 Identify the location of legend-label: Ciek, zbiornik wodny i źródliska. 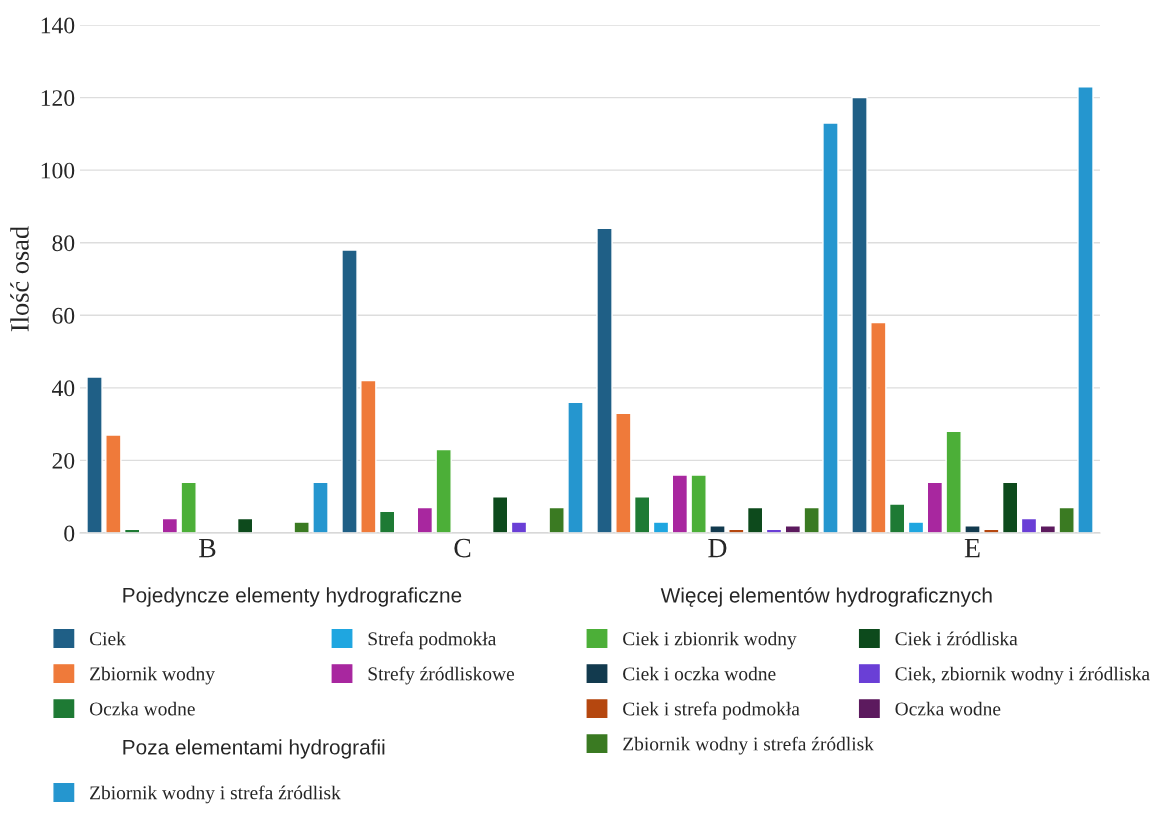
(1022, 675).